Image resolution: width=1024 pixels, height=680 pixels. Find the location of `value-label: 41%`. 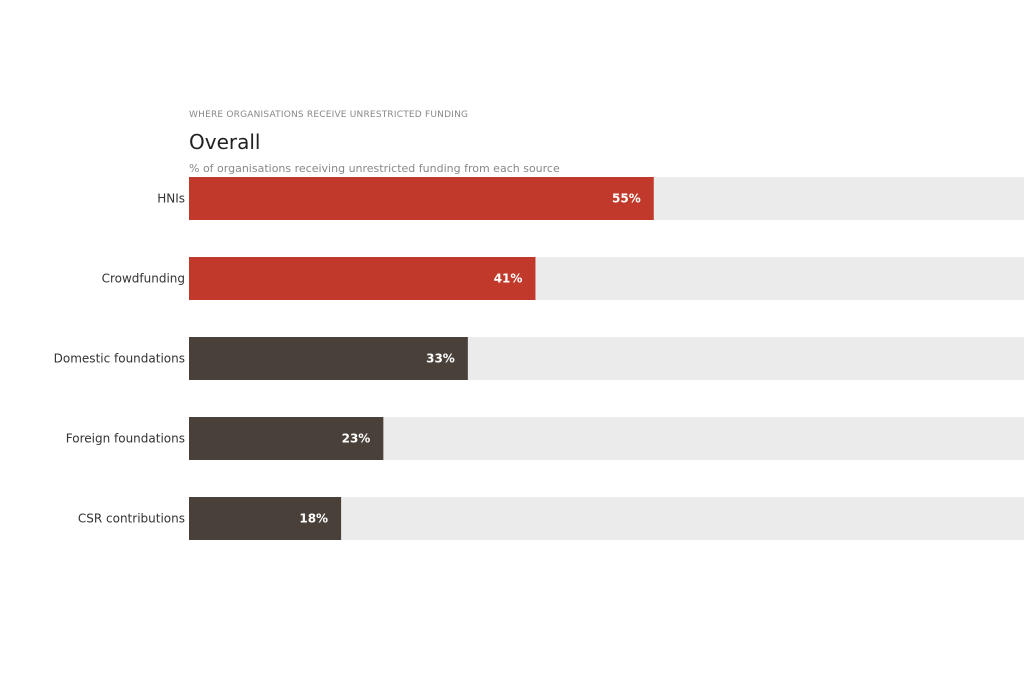

value-label: 41% is located at coordinates (508, 279).